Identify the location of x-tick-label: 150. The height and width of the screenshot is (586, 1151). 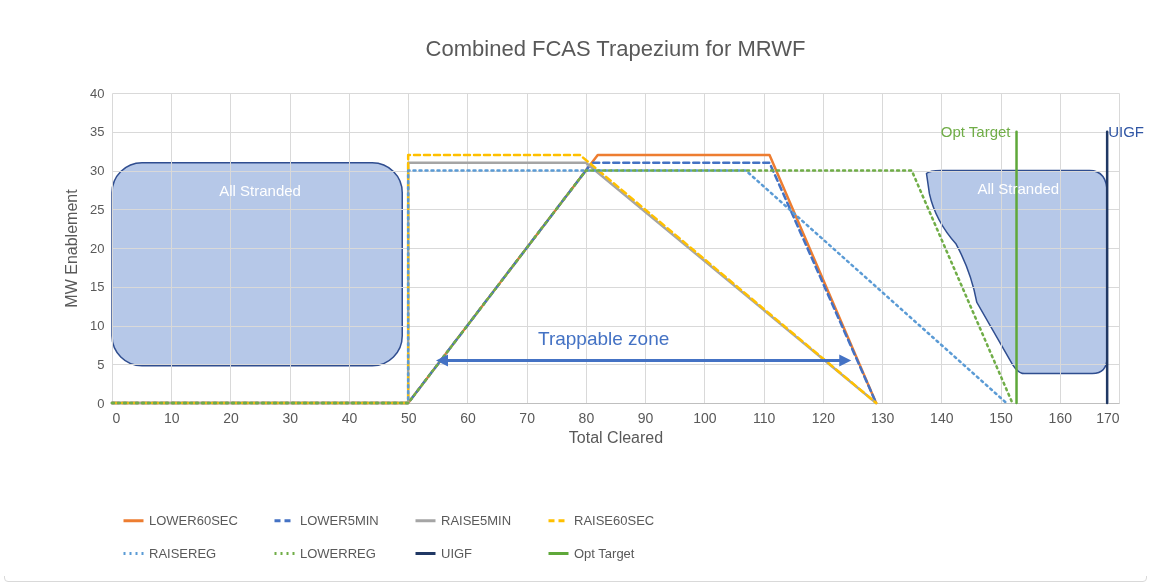
(1001, 417).